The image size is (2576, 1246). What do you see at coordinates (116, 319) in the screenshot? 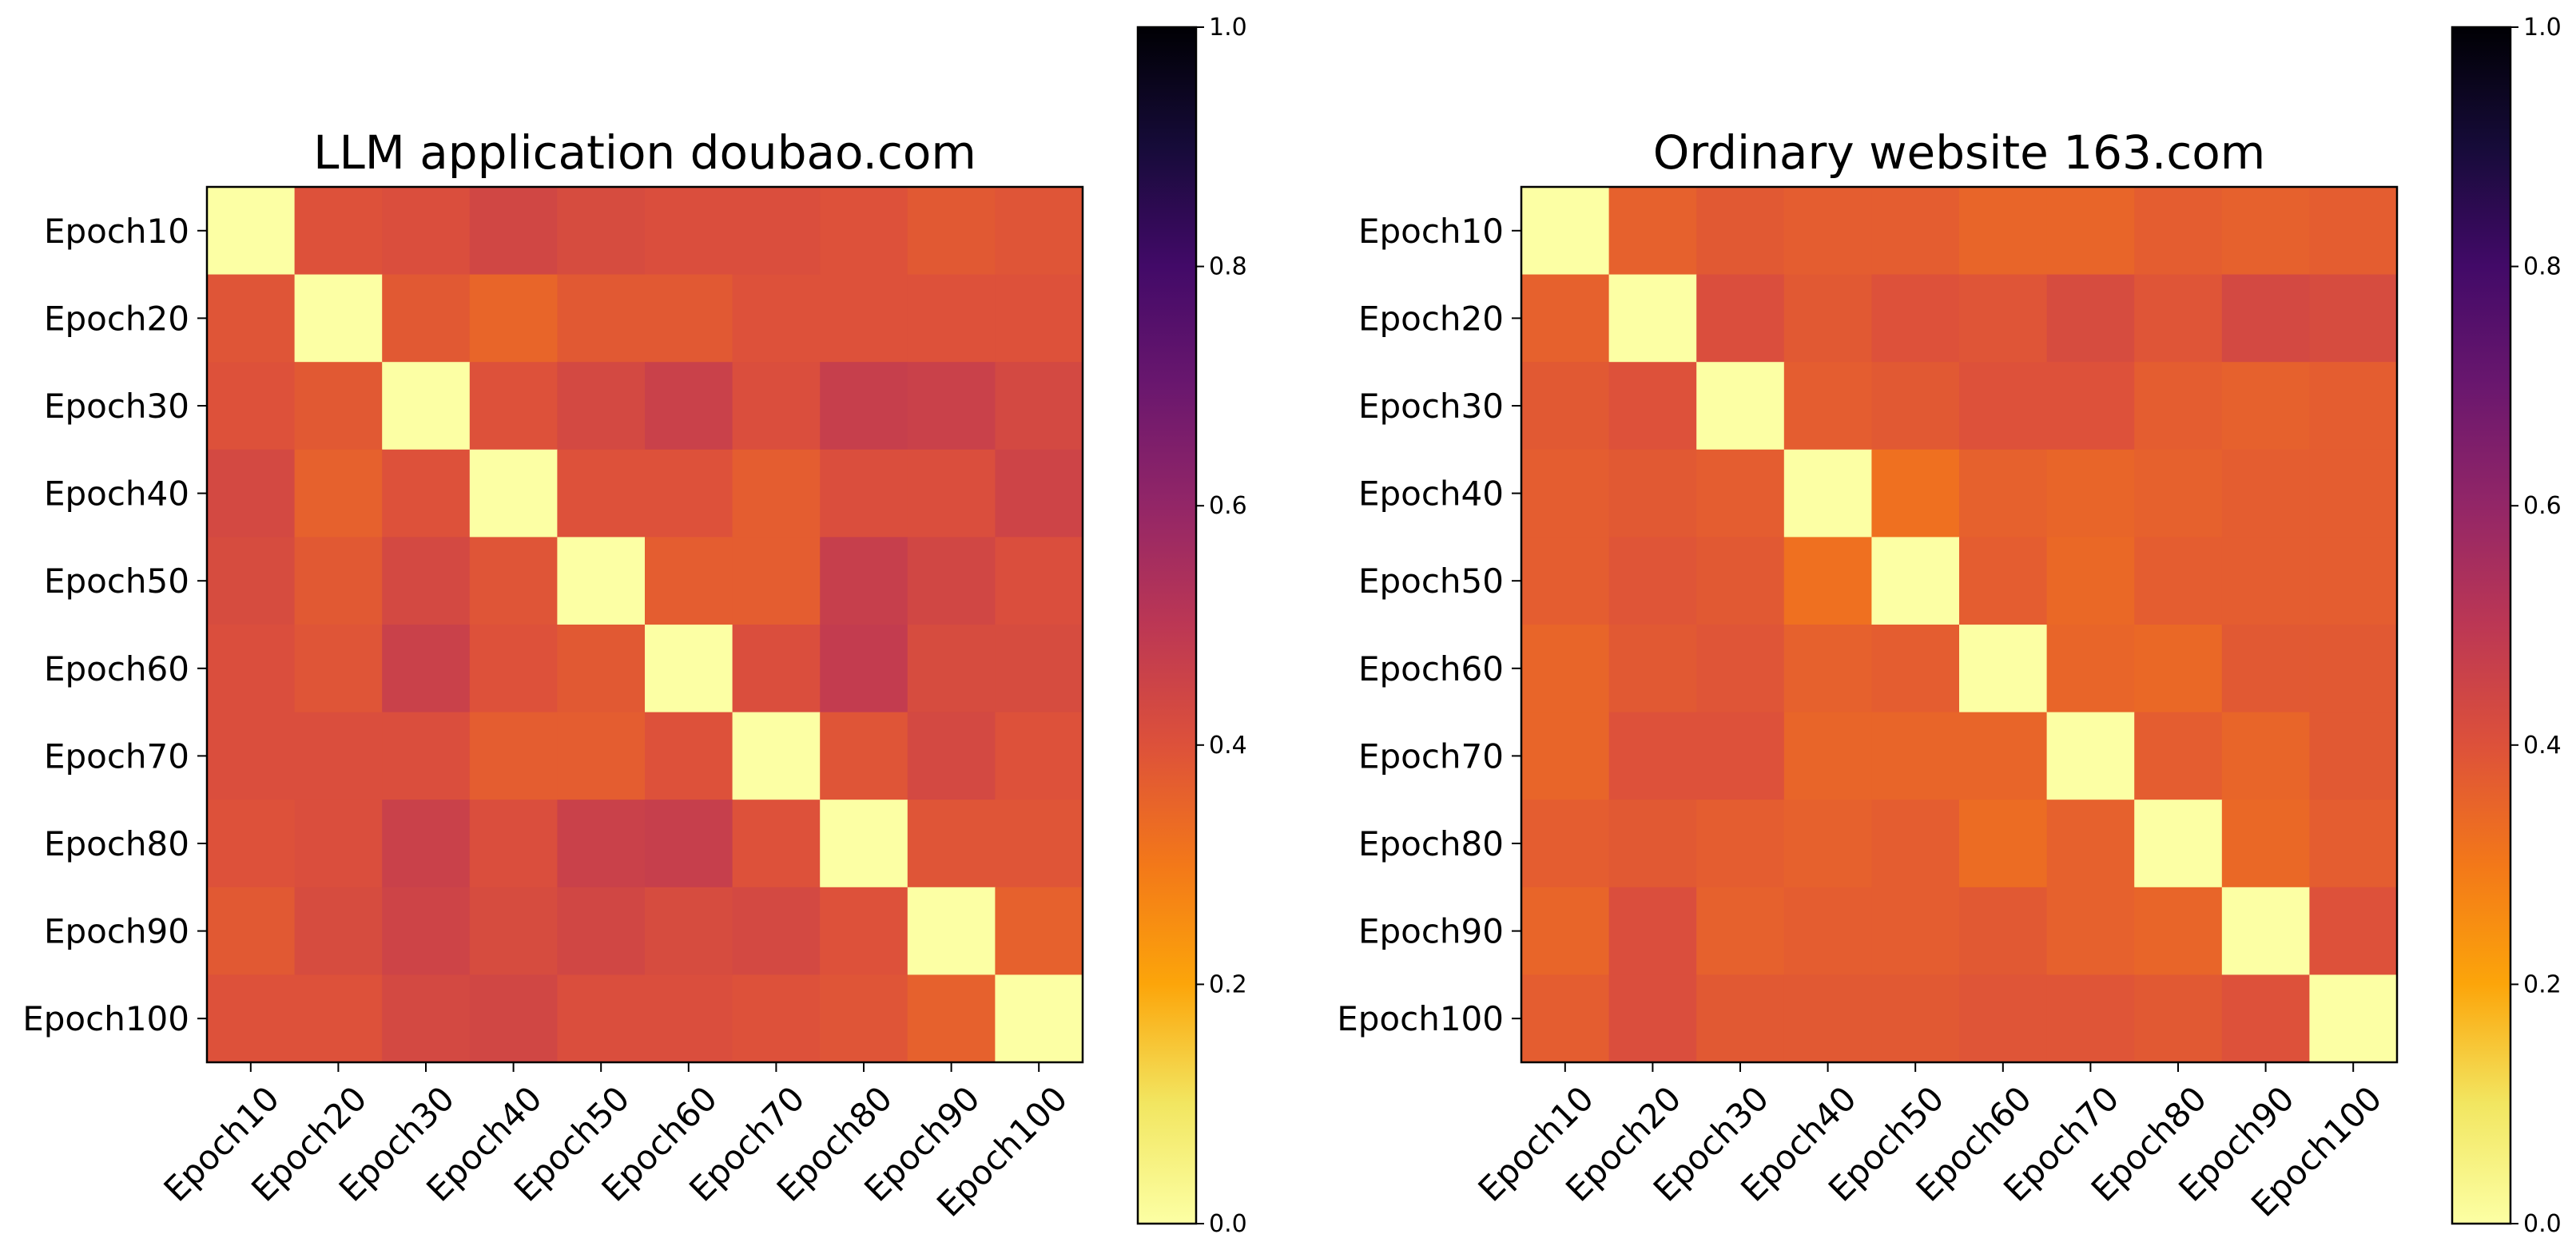
I see `y-tick-label: Epoch20` at bounding box center [116, 319].